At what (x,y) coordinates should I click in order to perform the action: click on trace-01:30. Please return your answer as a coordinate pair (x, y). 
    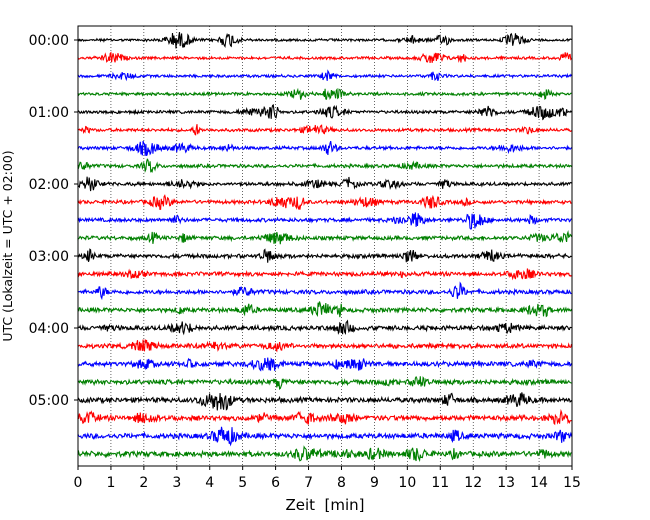
    Looking at the image, I should click on (324, 148).